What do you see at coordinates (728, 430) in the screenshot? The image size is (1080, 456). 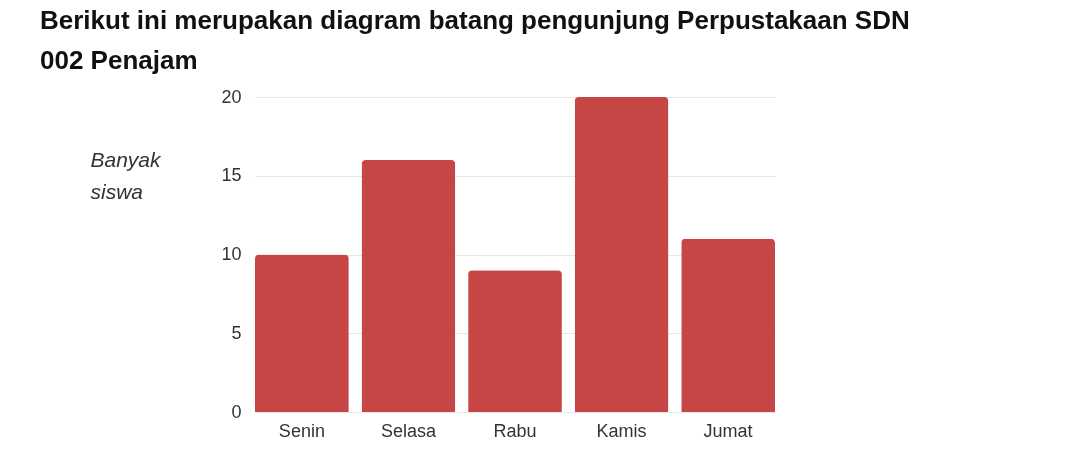 I see `x-tick-label: Jumat` at bounding box center [728, 430].